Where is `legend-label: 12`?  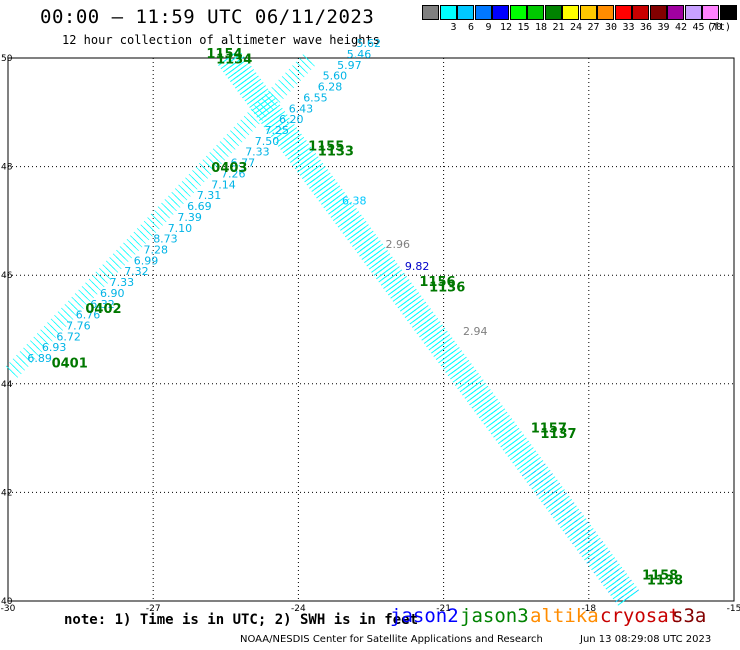
legend-label: 12 is located at coordinates (506, 27).